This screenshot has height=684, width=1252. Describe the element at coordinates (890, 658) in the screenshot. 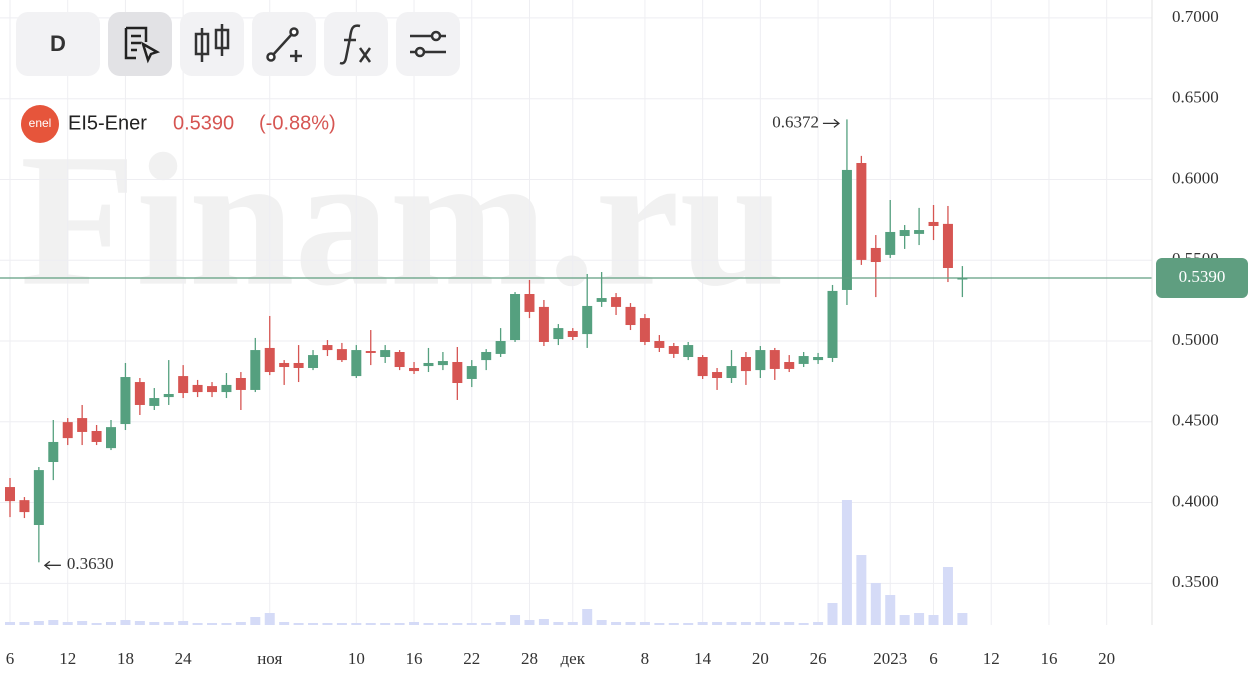

I see `x-tick-label: 2023` at that location.